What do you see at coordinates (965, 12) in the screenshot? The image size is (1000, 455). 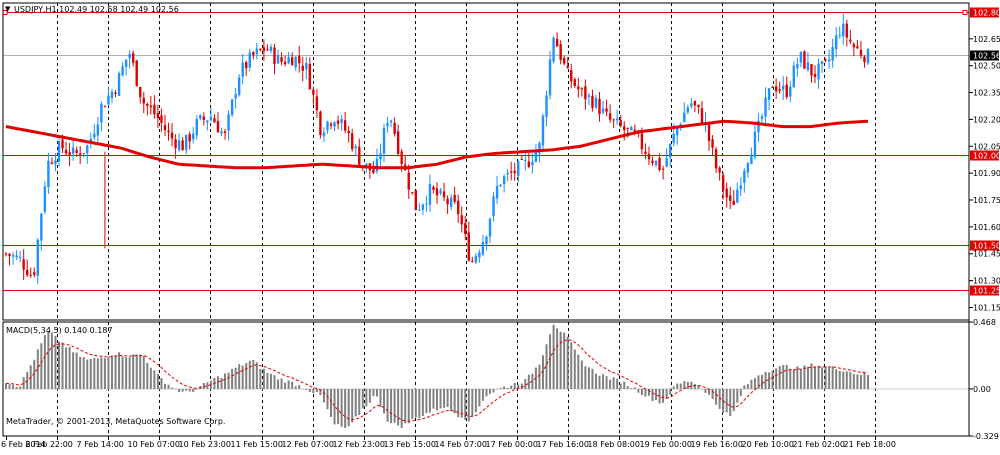 I see `line-handle` at bounding box center [965, 12].